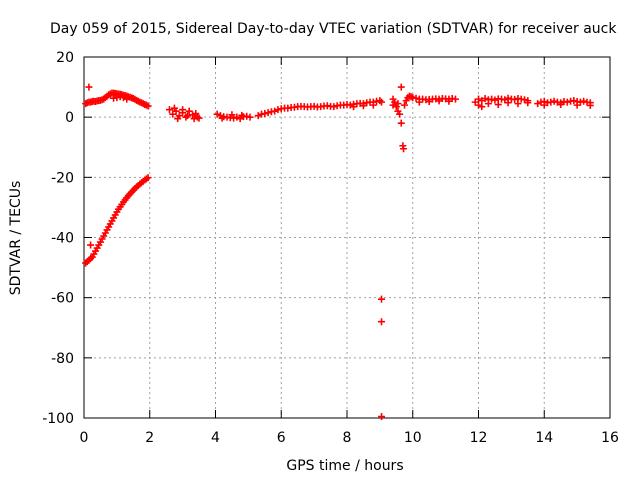 This screenshot has width=640, height=480. What do you see at coordinates (62, 359) in the screenshot?
I see `y-tick-label: -80` at bounding box center [62, 359].